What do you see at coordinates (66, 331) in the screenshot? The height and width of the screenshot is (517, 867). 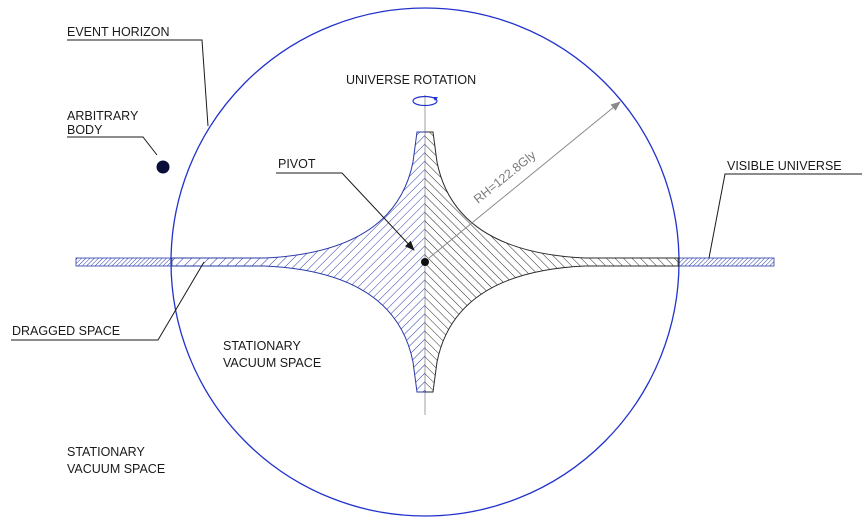 I see `dragged-space-label: DRAGGED SPACE` at bounding box center [66, 331].